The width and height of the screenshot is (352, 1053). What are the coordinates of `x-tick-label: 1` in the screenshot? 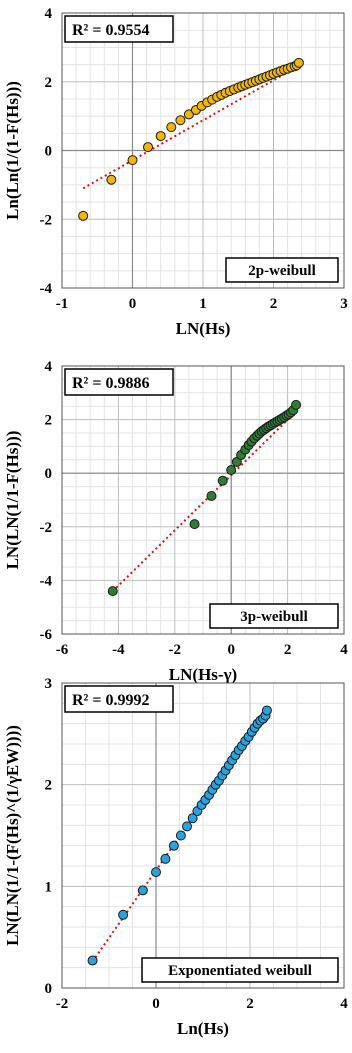 It's located at (203, 304).